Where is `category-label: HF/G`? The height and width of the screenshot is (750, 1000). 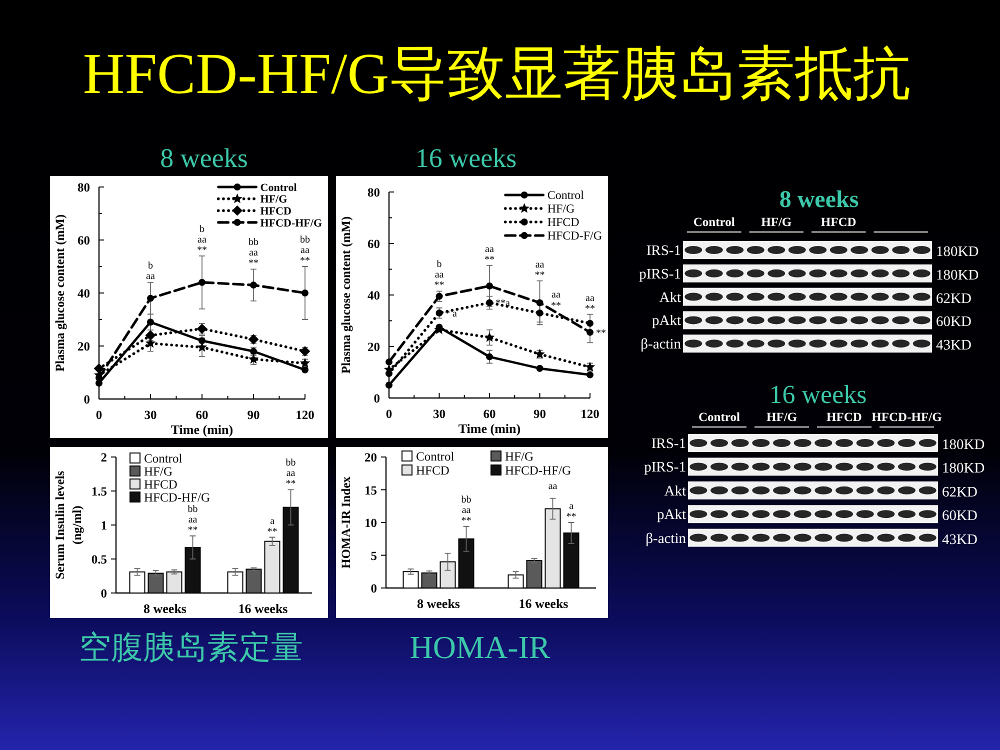
category-label: HF/G is located at coordinates (782, 417).